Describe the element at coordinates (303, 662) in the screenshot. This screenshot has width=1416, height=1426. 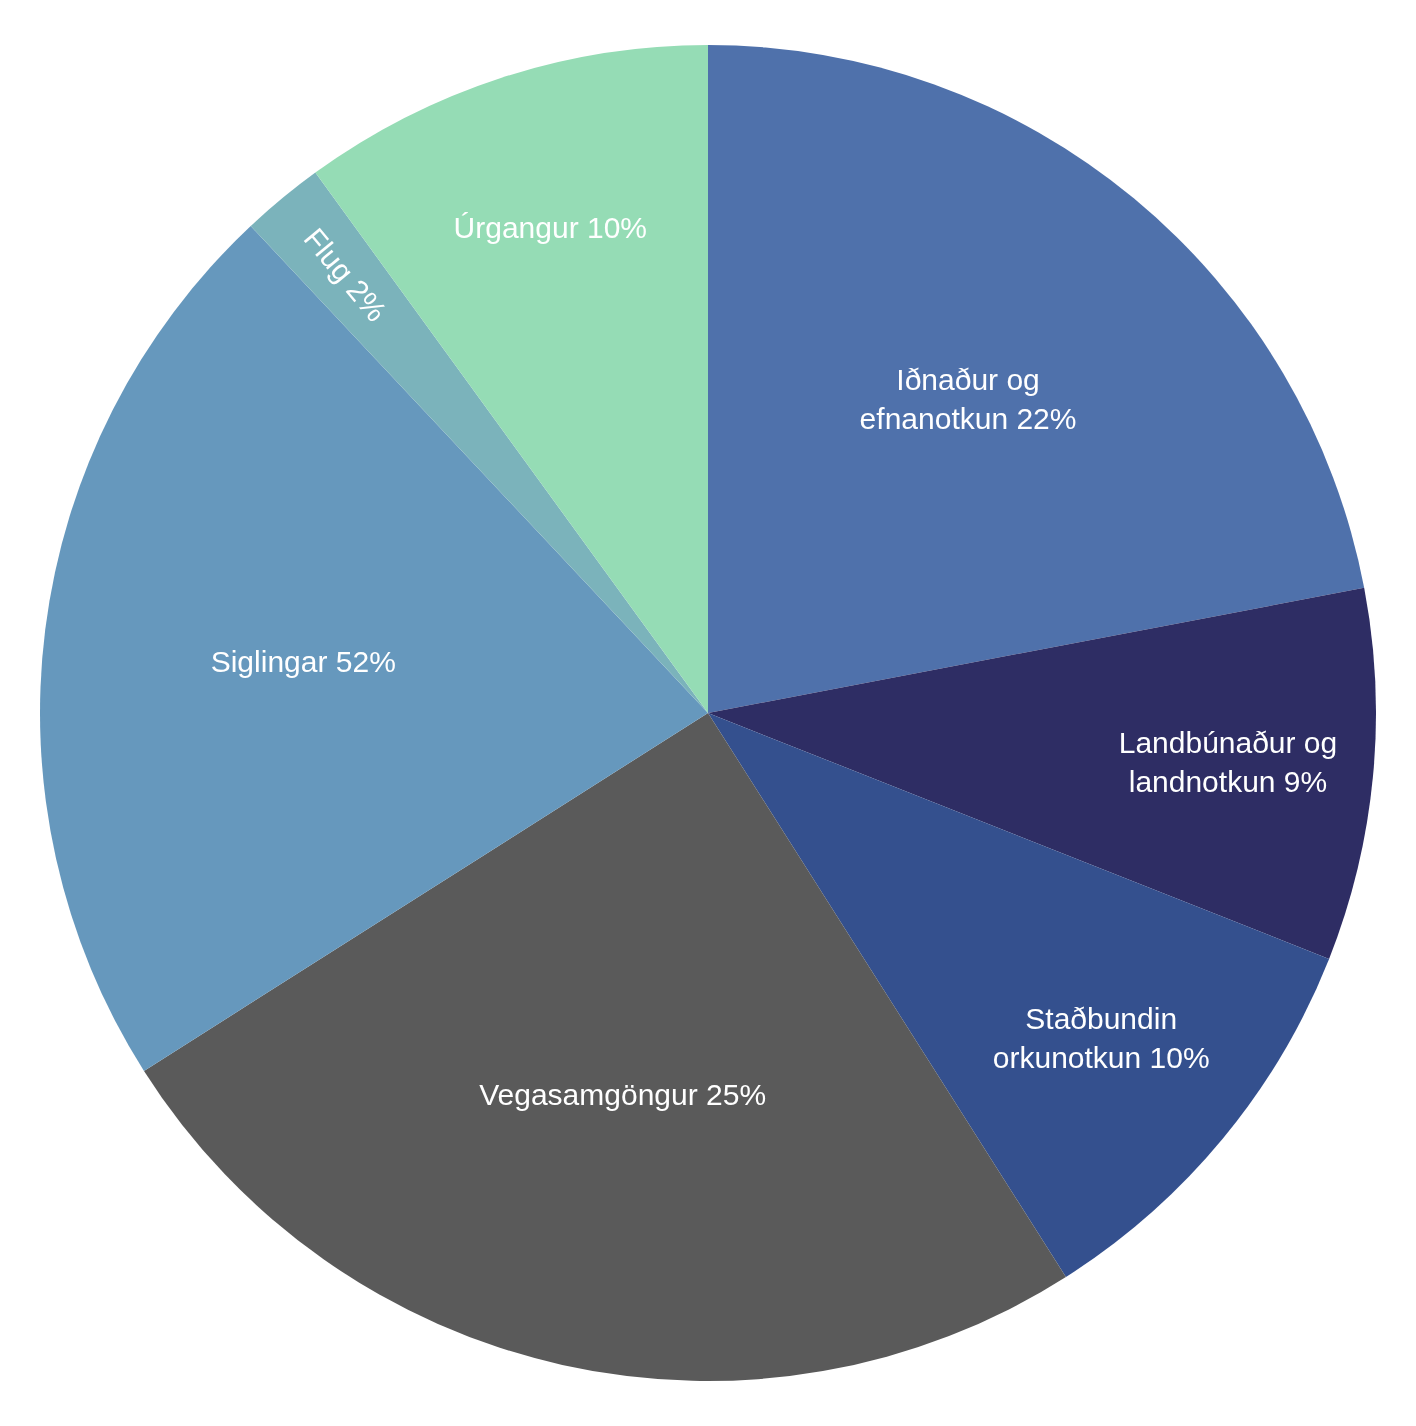
I see `slice-label: Siglingar 52%` at that location.